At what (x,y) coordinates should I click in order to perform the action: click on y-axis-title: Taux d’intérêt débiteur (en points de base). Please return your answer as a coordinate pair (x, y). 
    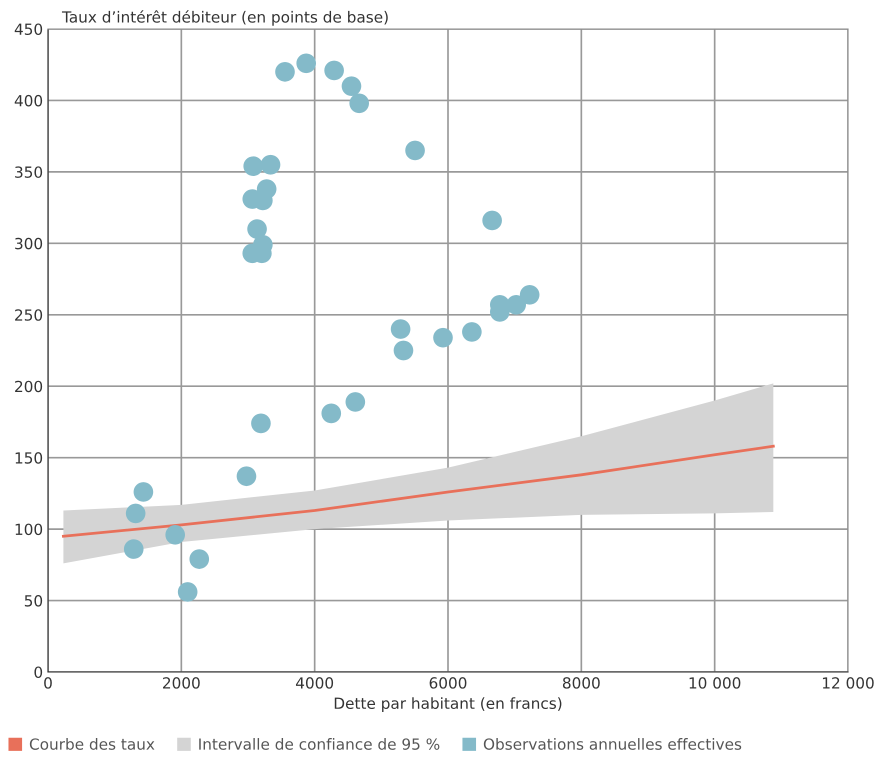
    Looking at the image, I should click on (225, 18).